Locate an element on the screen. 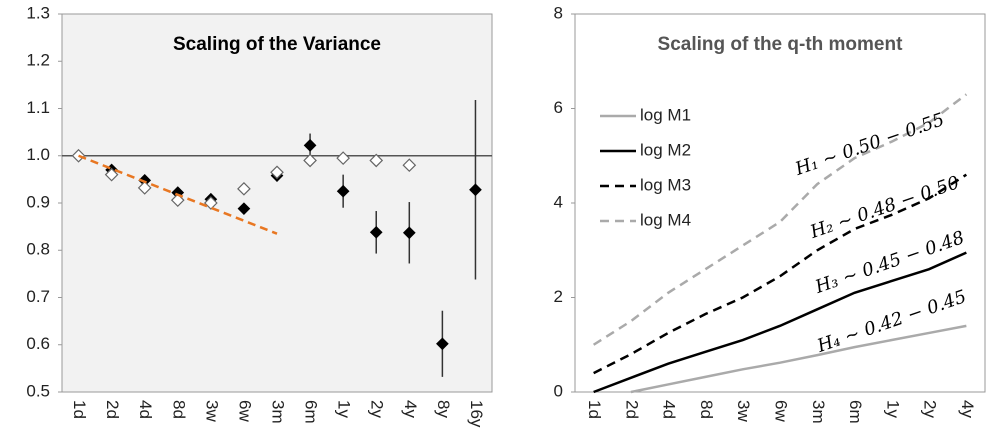 This screenshot has height=444, width=992. y-tick-label: 1.1 is located at coordinates (38, 107).